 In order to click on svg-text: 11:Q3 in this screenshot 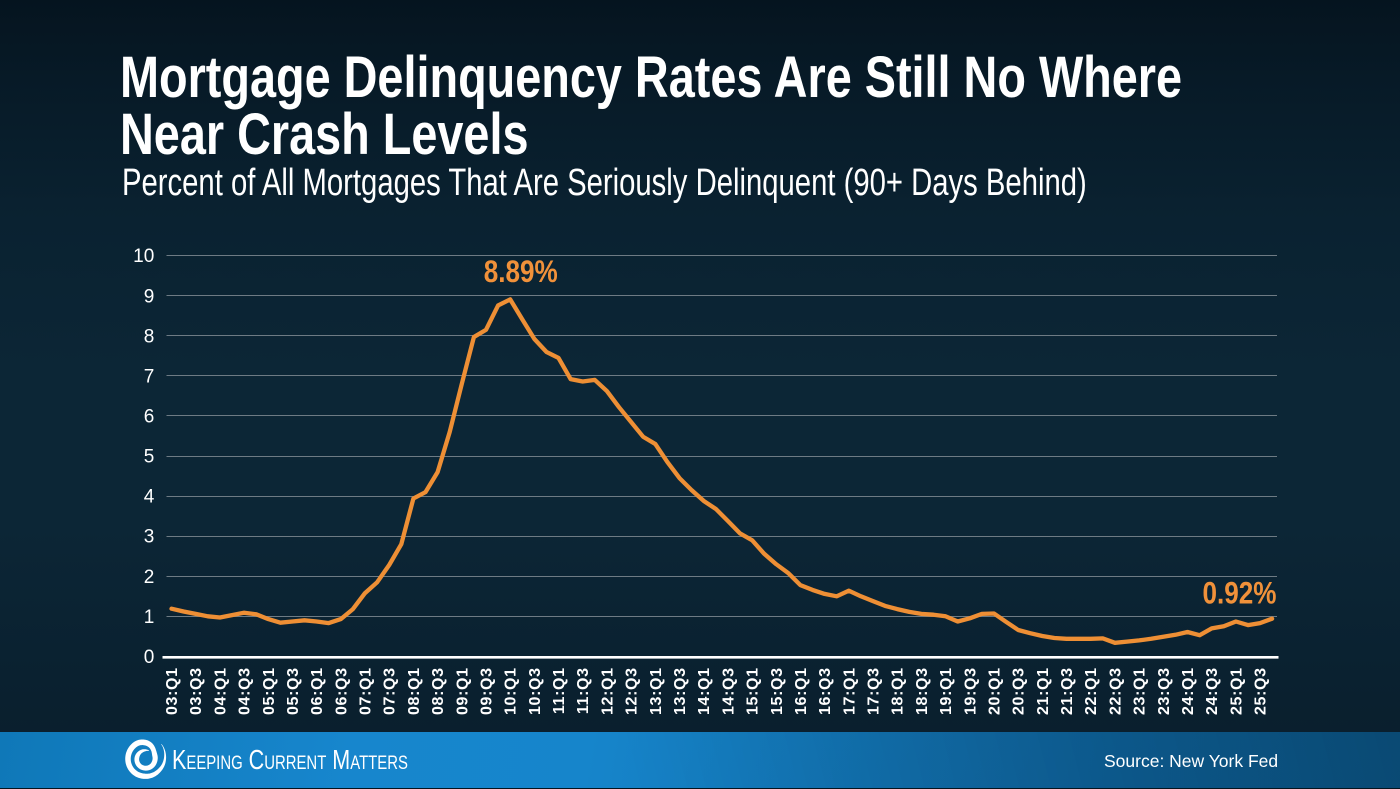, I will do `click(583, 690)`.